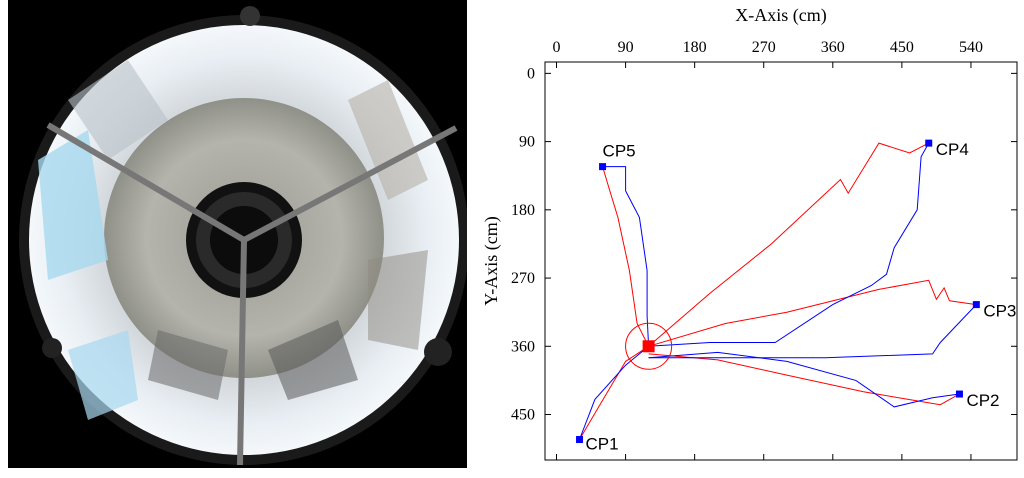 This screenshot has width=1024, height=478. I want to click on y-tick-label: 360, so click(523, 346).